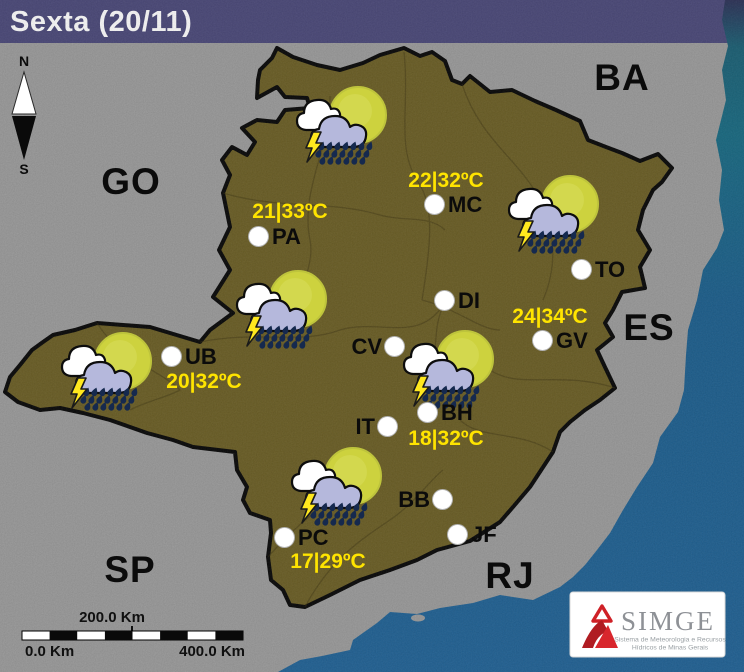  I want to click on logo-subtitle-line2: Hídricos de Minas Gerais, so click(670, 648).